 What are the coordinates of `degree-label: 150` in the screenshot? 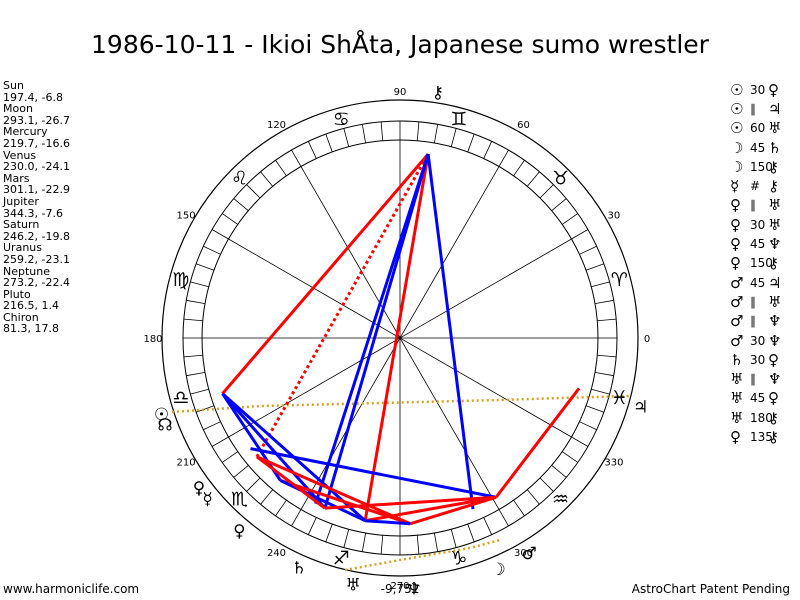 It's located at (186, 216).